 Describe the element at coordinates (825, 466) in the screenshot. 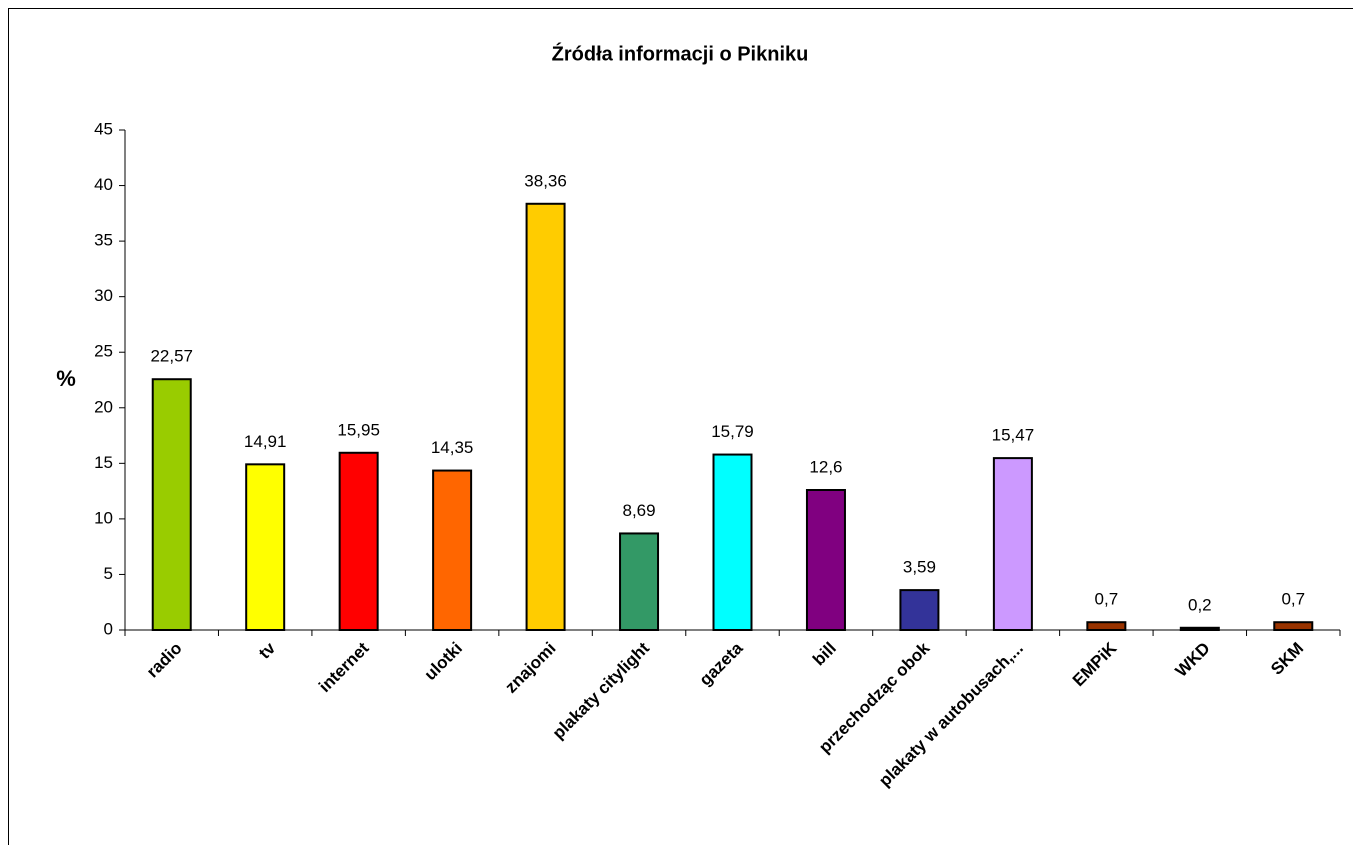

I see `value-label: 12,6` at that location.